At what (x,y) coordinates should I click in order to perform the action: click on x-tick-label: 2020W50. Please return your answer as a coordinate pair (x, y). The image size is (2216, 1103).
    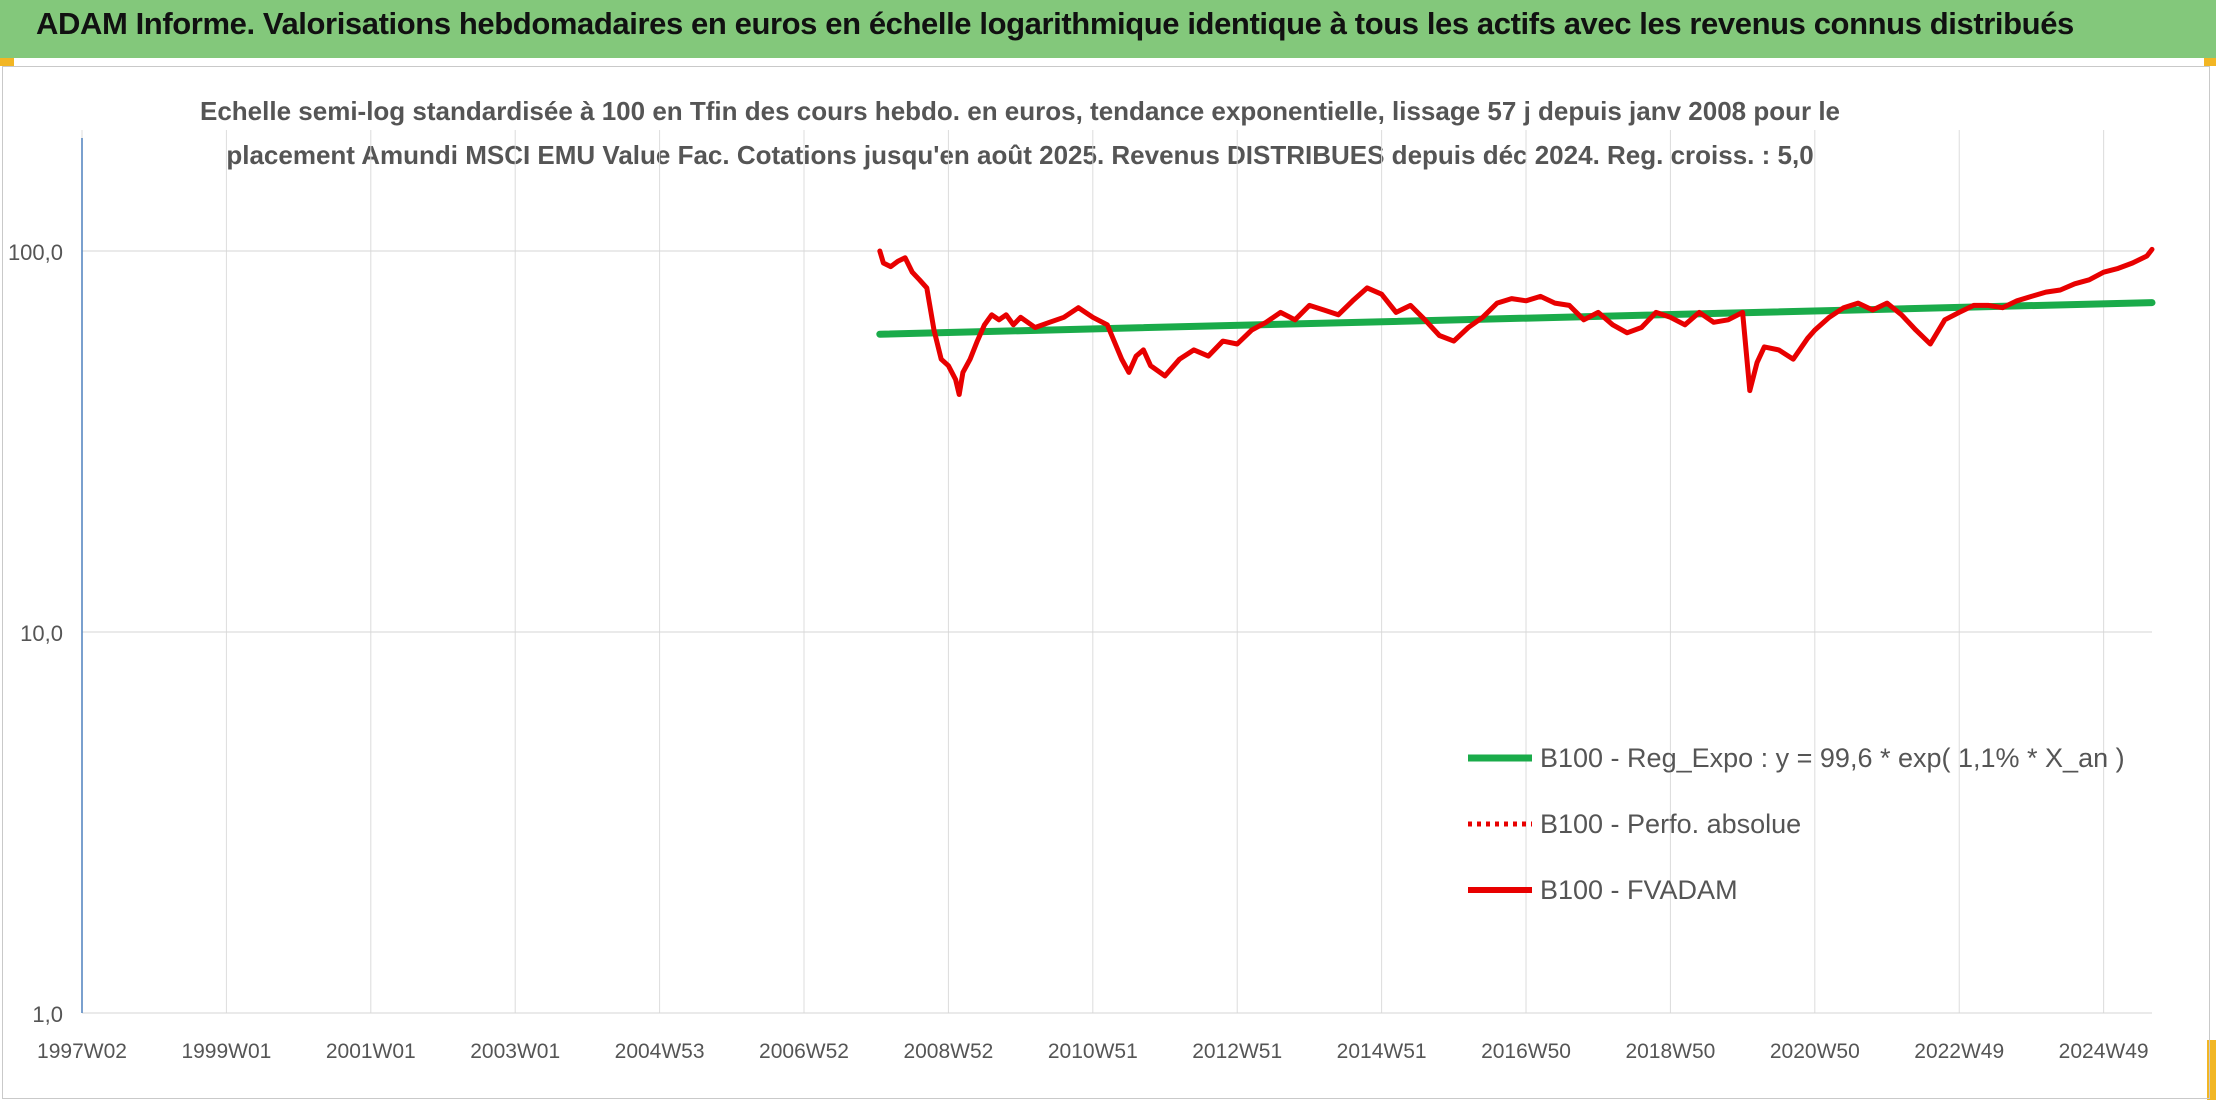
    Looking at the image, I should click on (1815, 1051).